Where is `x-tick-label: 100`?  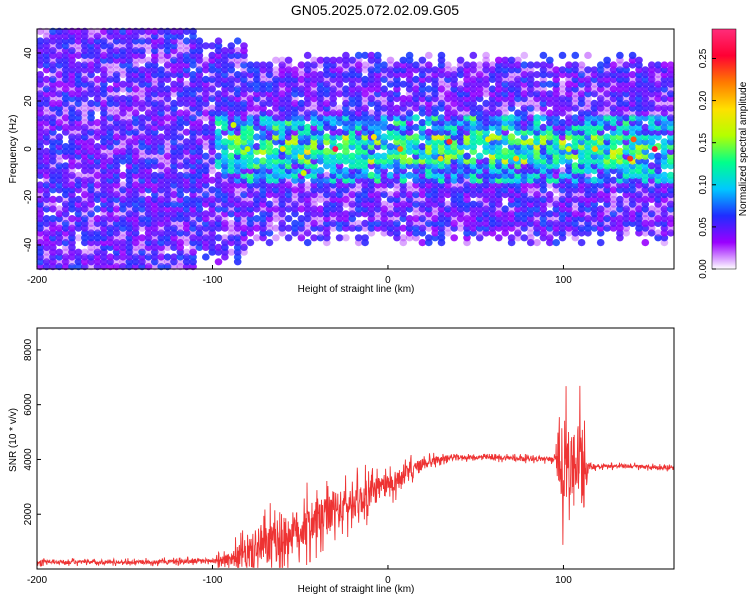
x-tick-label: 100 is located at coordinates (563, 280).